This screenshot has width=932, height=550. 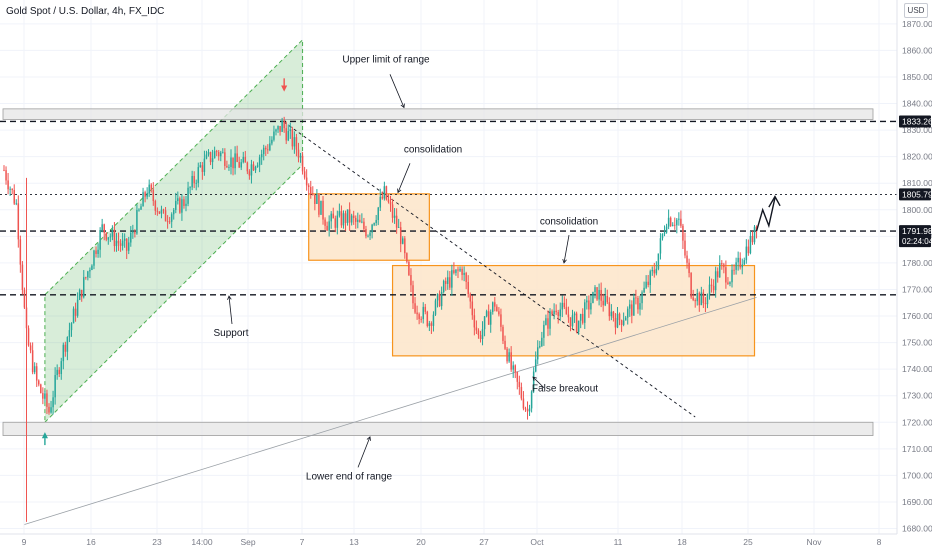 I want to click on x-tick-label: 20, so click(x=421, y=542).